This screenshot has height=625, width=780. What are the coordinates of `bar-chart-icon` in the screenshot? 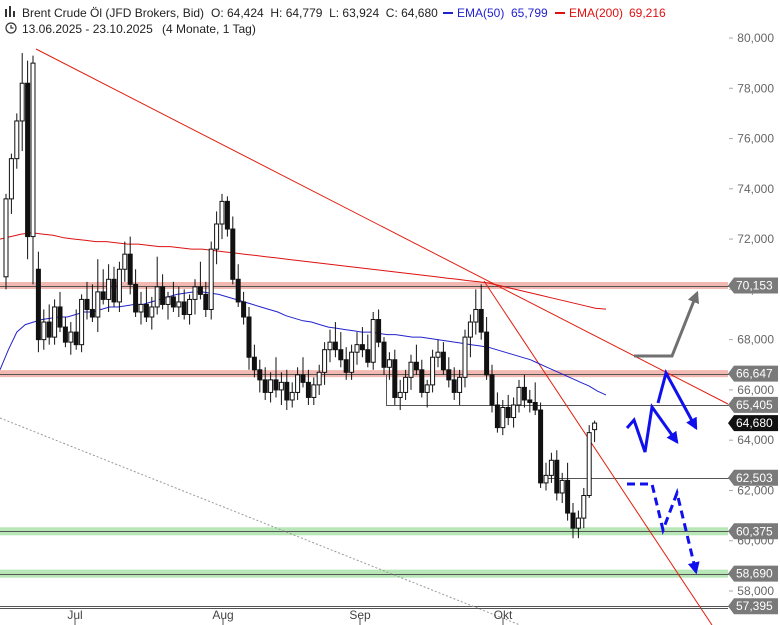 It's located at (10, 11).